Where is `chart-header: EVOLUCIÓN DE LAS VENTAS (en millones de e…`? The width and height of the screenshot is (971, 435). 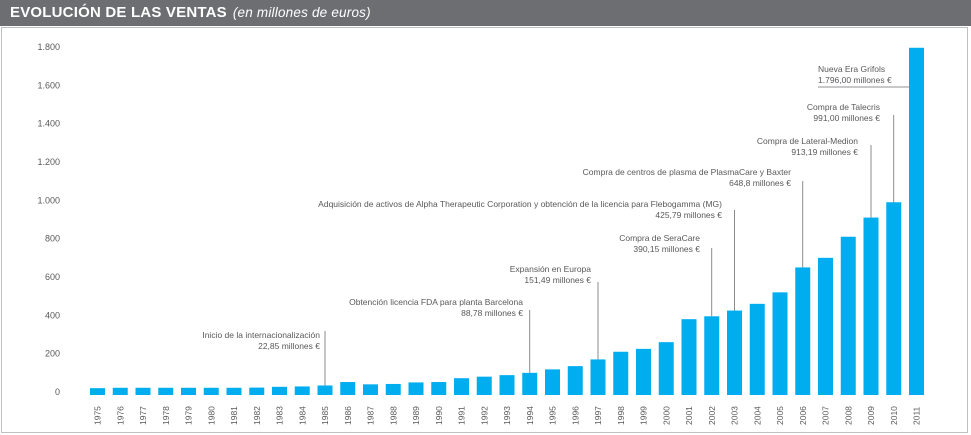
chart-header: EVOLUCIÓN DE LAS VENTAS (en millones de e… is located at coordinates (485, 13).